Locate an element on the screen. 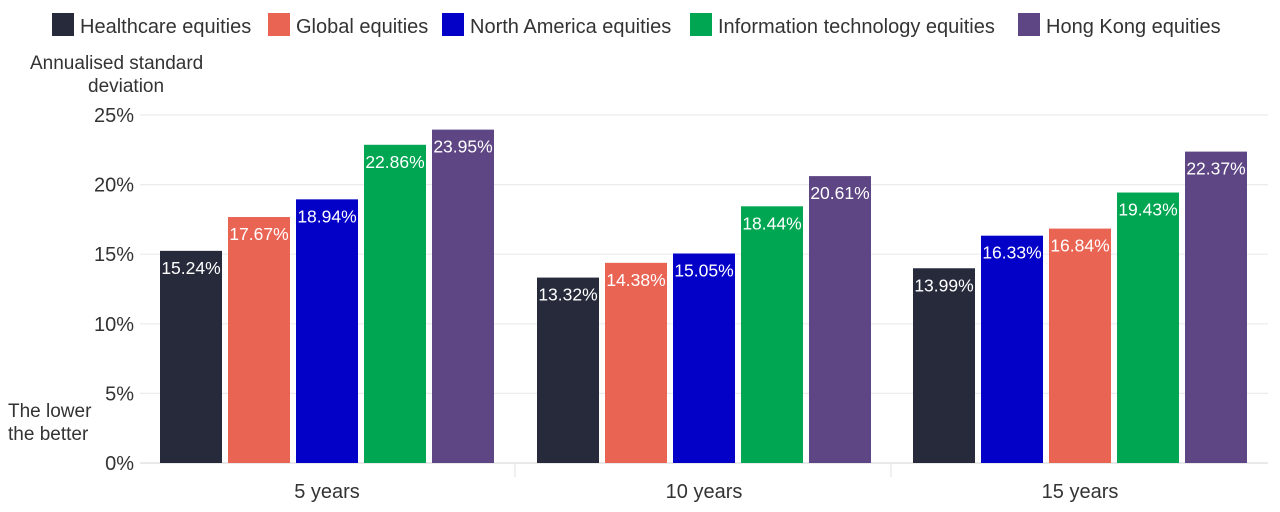 This screenshot has height=512, width=1280. bar-value-label: 15.05% is located at coordinates (703, 271).